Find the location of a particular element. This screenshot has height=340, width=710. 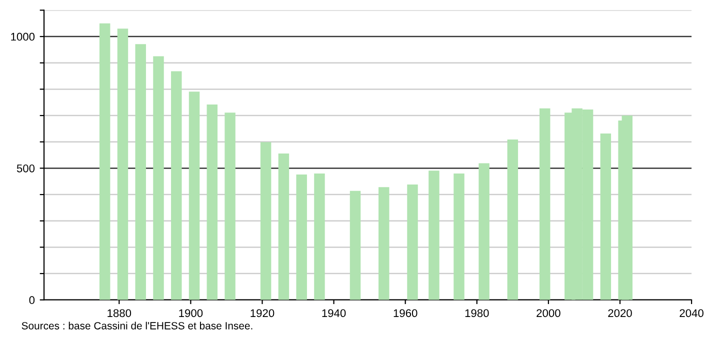

x-tick-label: 1940 is located at coordinates (334, 313).